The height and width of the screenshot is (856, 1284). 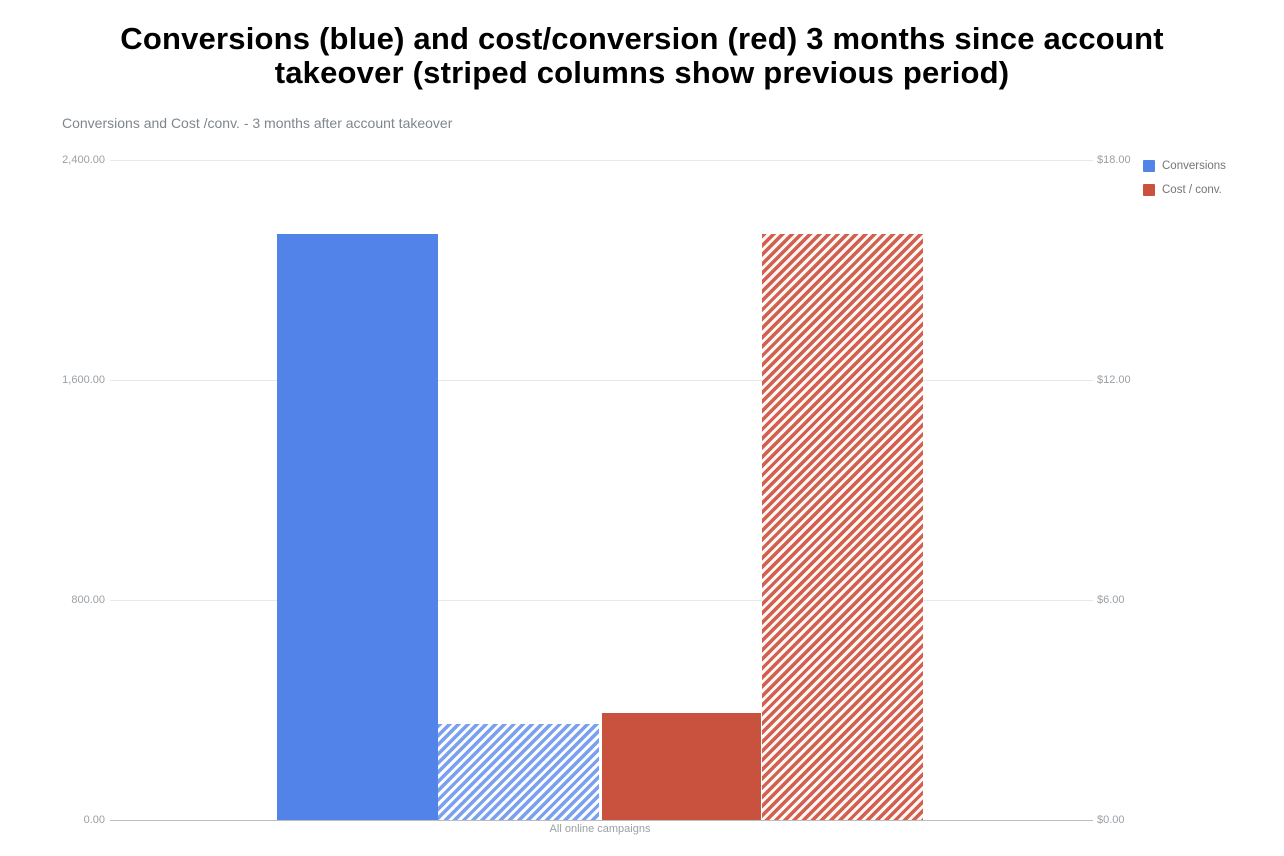 I want to click on left-axis-tick-label: 2,400.00, so click(x=83, y=160).